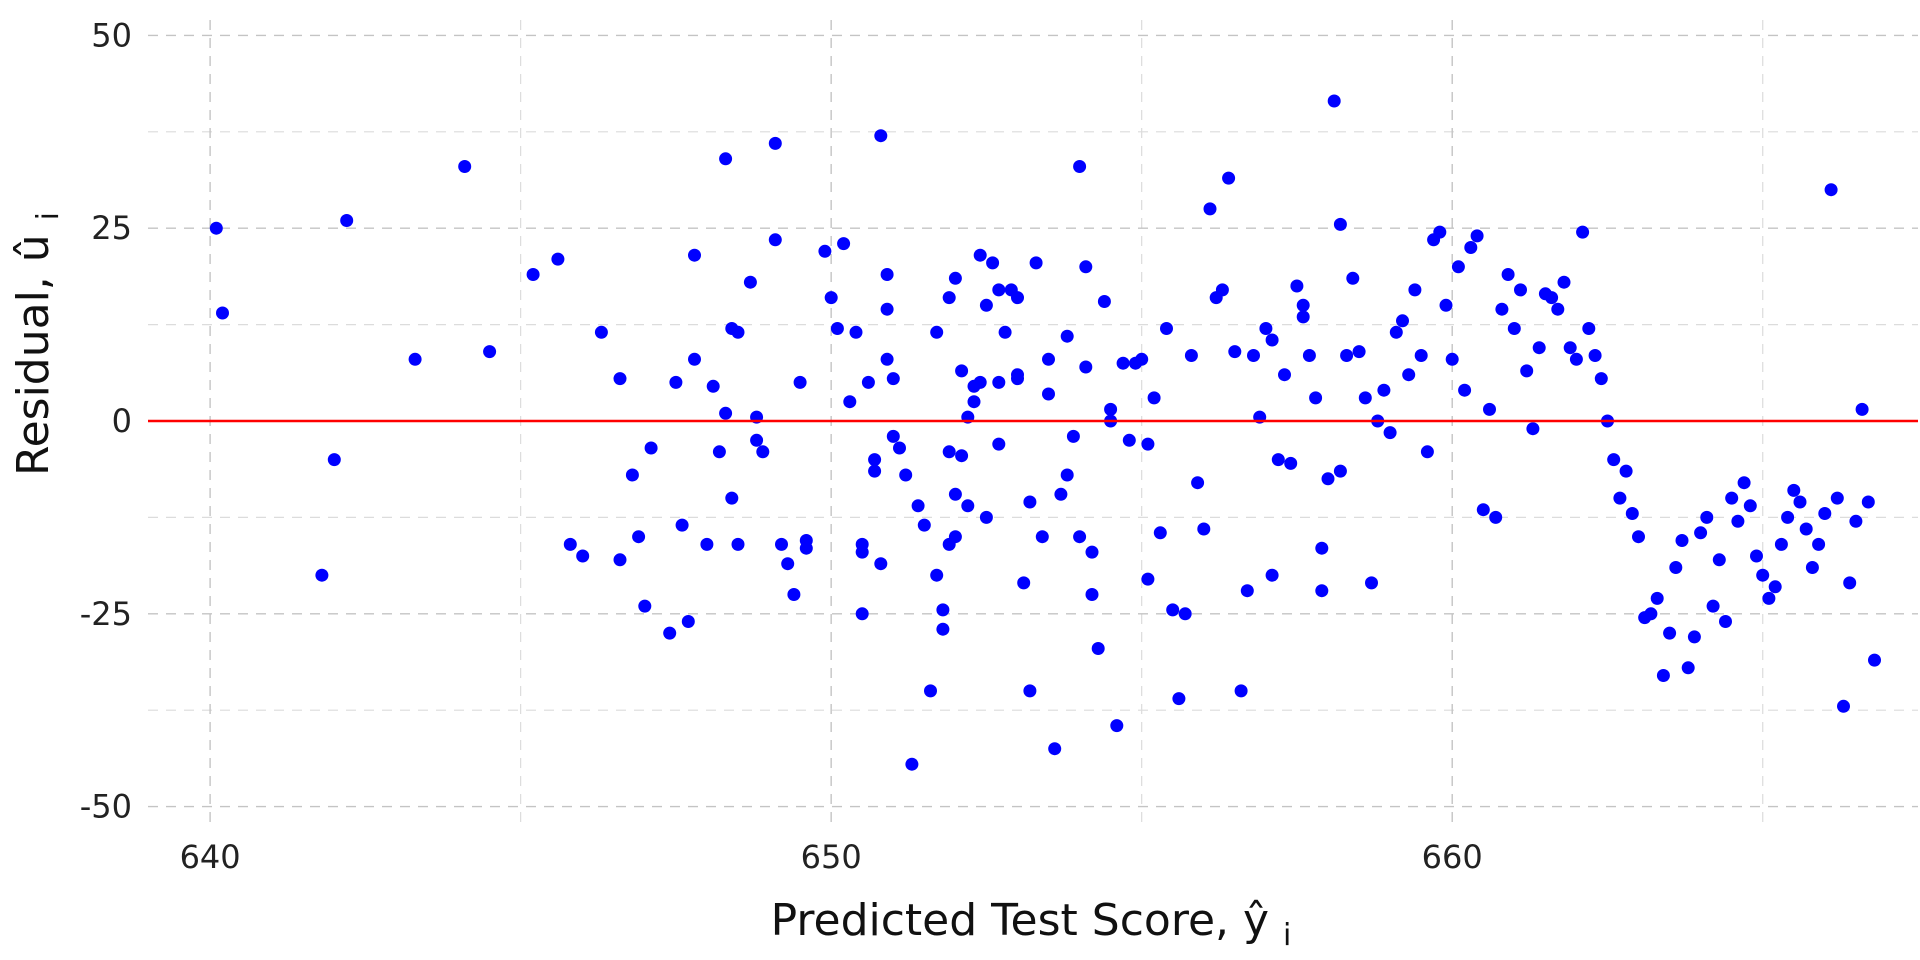  Describe the element at coordinates (1287, 935) in the screenshot. I see `x-axis-title-sub: i` at that location.